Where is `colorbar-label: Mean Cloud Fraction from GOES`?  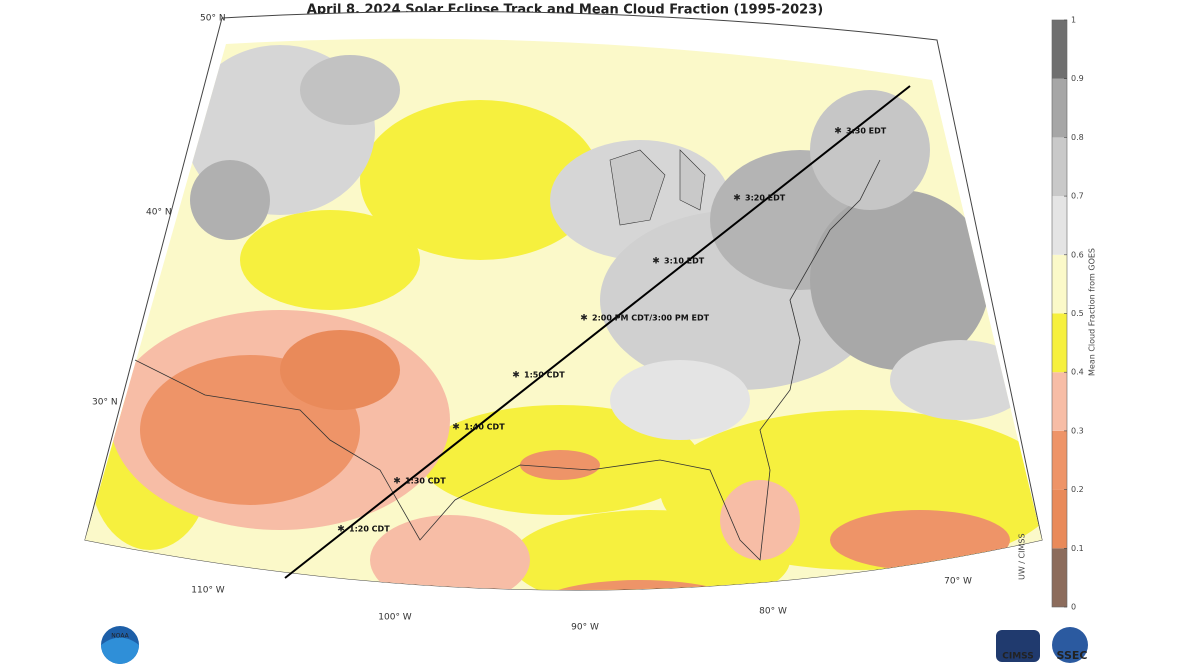 colorbar-label: Mean Cloud Fraction from GOES is located at coordinates (1092, 312).